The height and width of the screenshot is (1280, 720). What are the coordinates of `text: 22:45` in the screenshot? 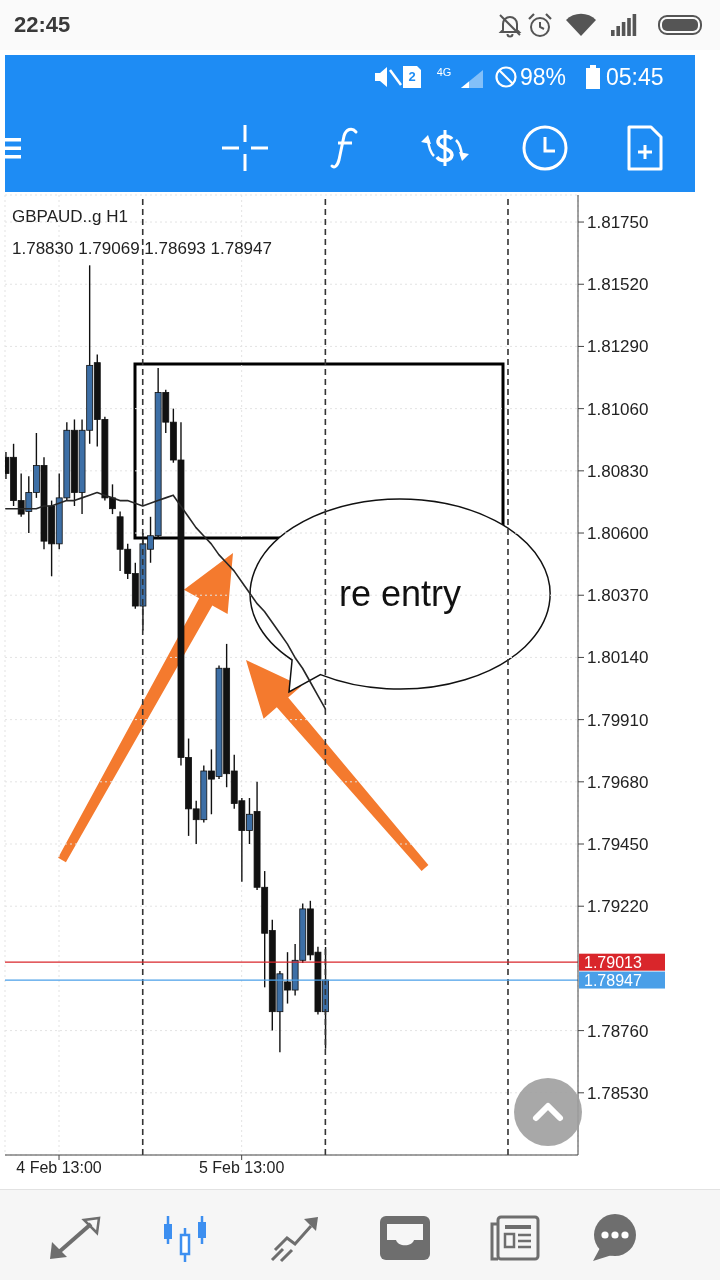 It's located at (42, 25).